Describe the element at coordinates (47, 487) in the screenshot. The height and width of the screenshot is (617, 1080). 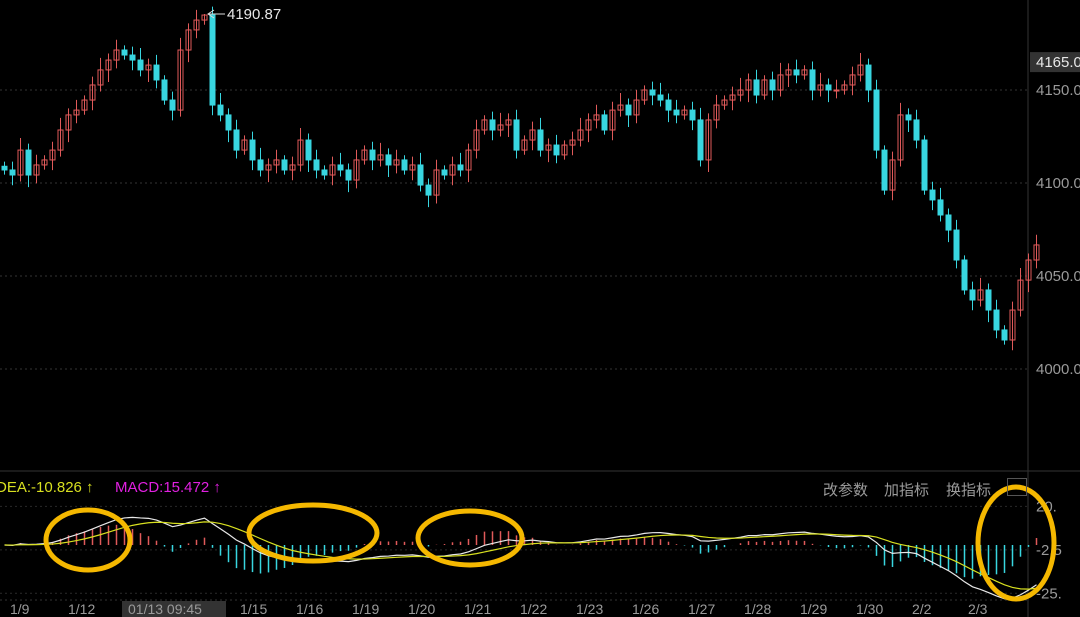
I see `dea-readout: DEA:-10.826 ↑` at that location.